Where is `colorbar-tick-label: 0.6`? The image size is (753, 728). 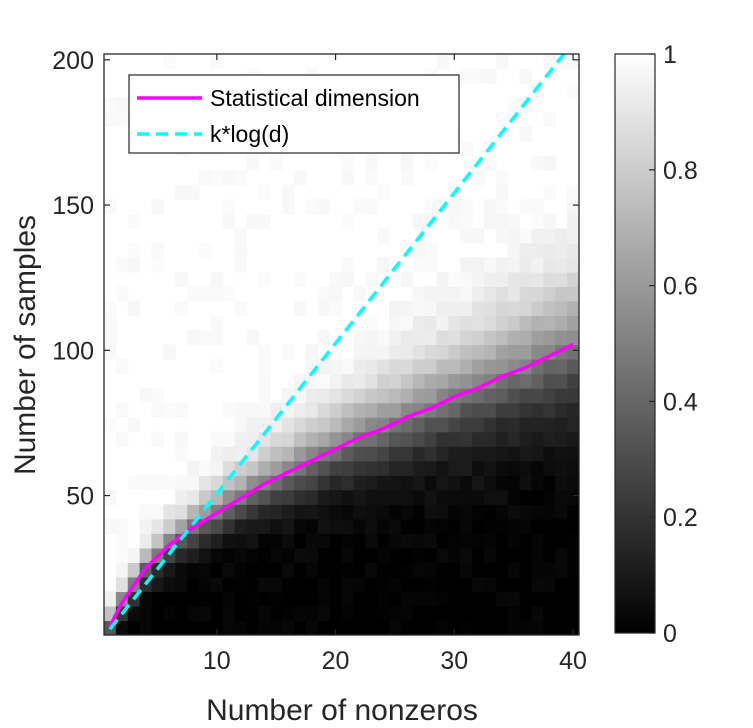 colorbar-tick-label: 0.6 is located at coordinates (680, 287).